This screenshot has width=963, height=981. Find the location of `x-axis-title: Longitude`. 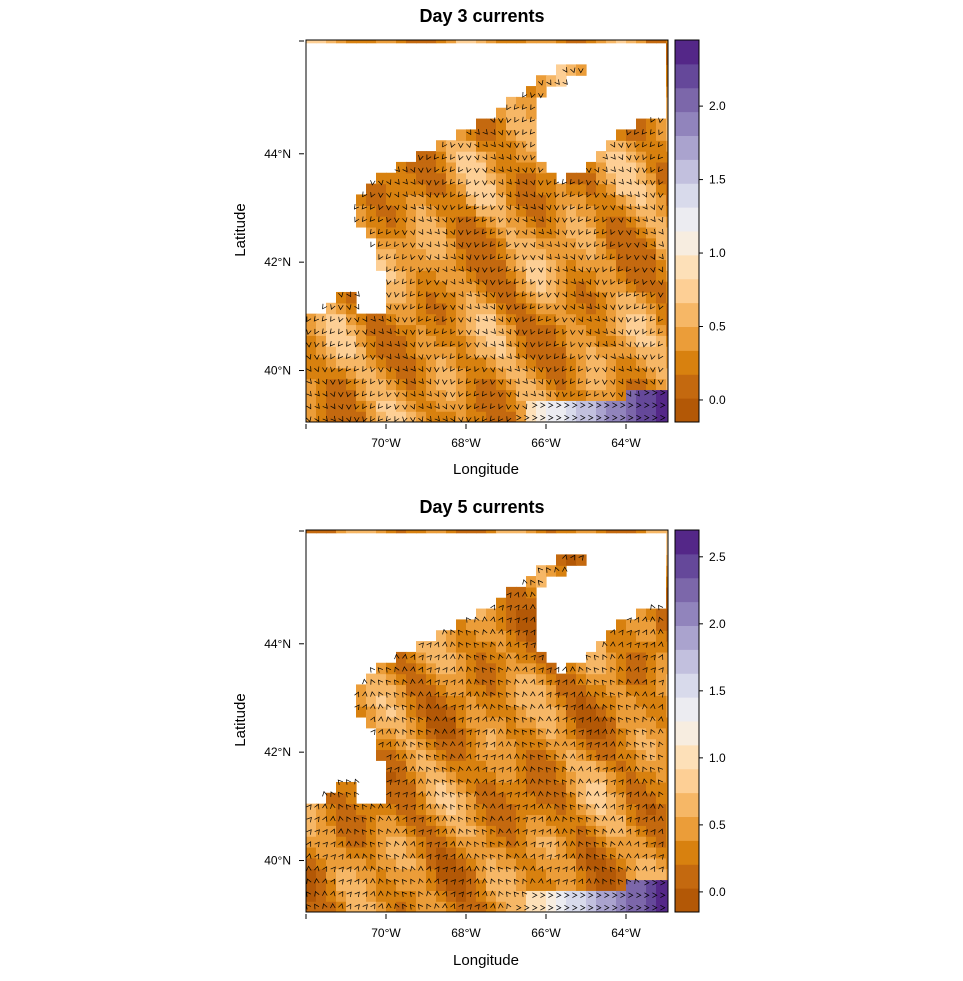

x-axis-title: Longitude is located at coordinates (486, 960).